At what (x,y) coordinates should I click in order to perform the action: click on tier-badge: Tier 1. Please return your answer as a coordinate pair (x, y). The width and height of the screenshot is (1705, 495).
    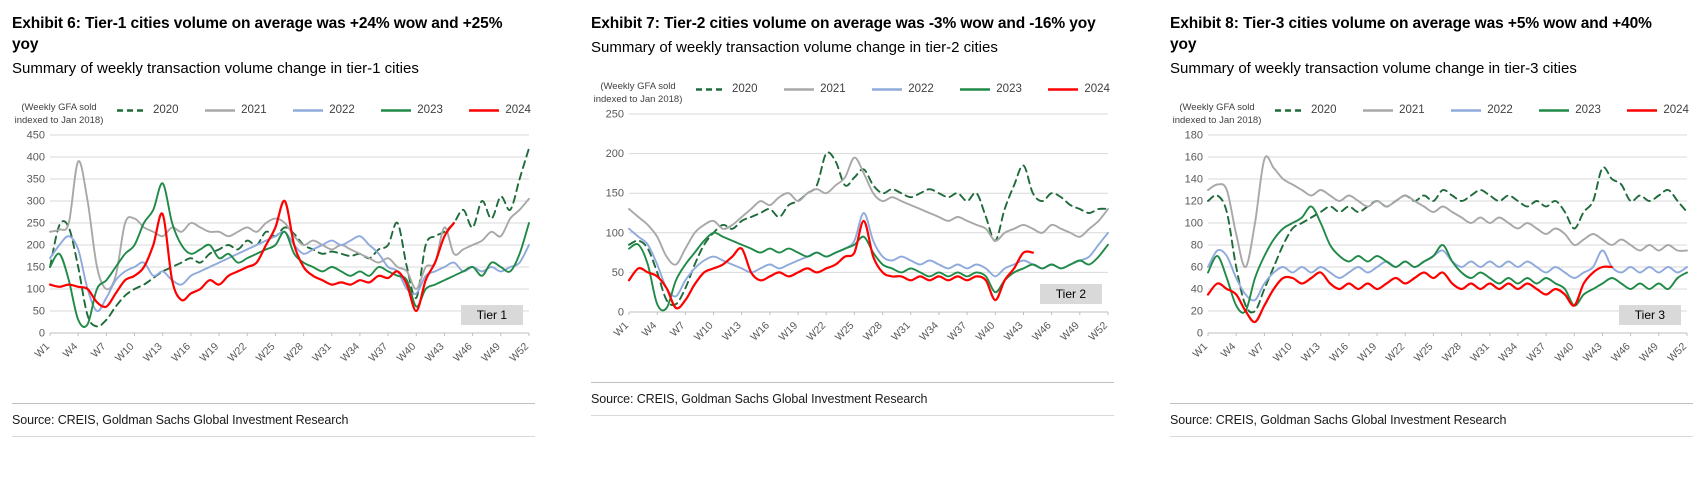
    Looking at the image, I should click on (491, 315).